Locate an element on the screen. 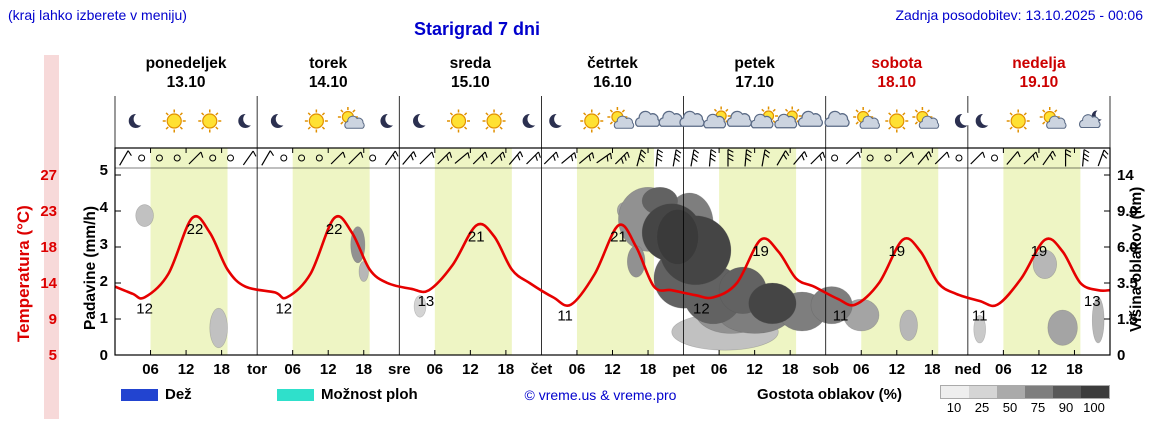 Image resolution: width=1152 pixels, height=443 pixels. menu-hint: (kraj lahko izberete v meniju) is located at coordinates (97, 15).